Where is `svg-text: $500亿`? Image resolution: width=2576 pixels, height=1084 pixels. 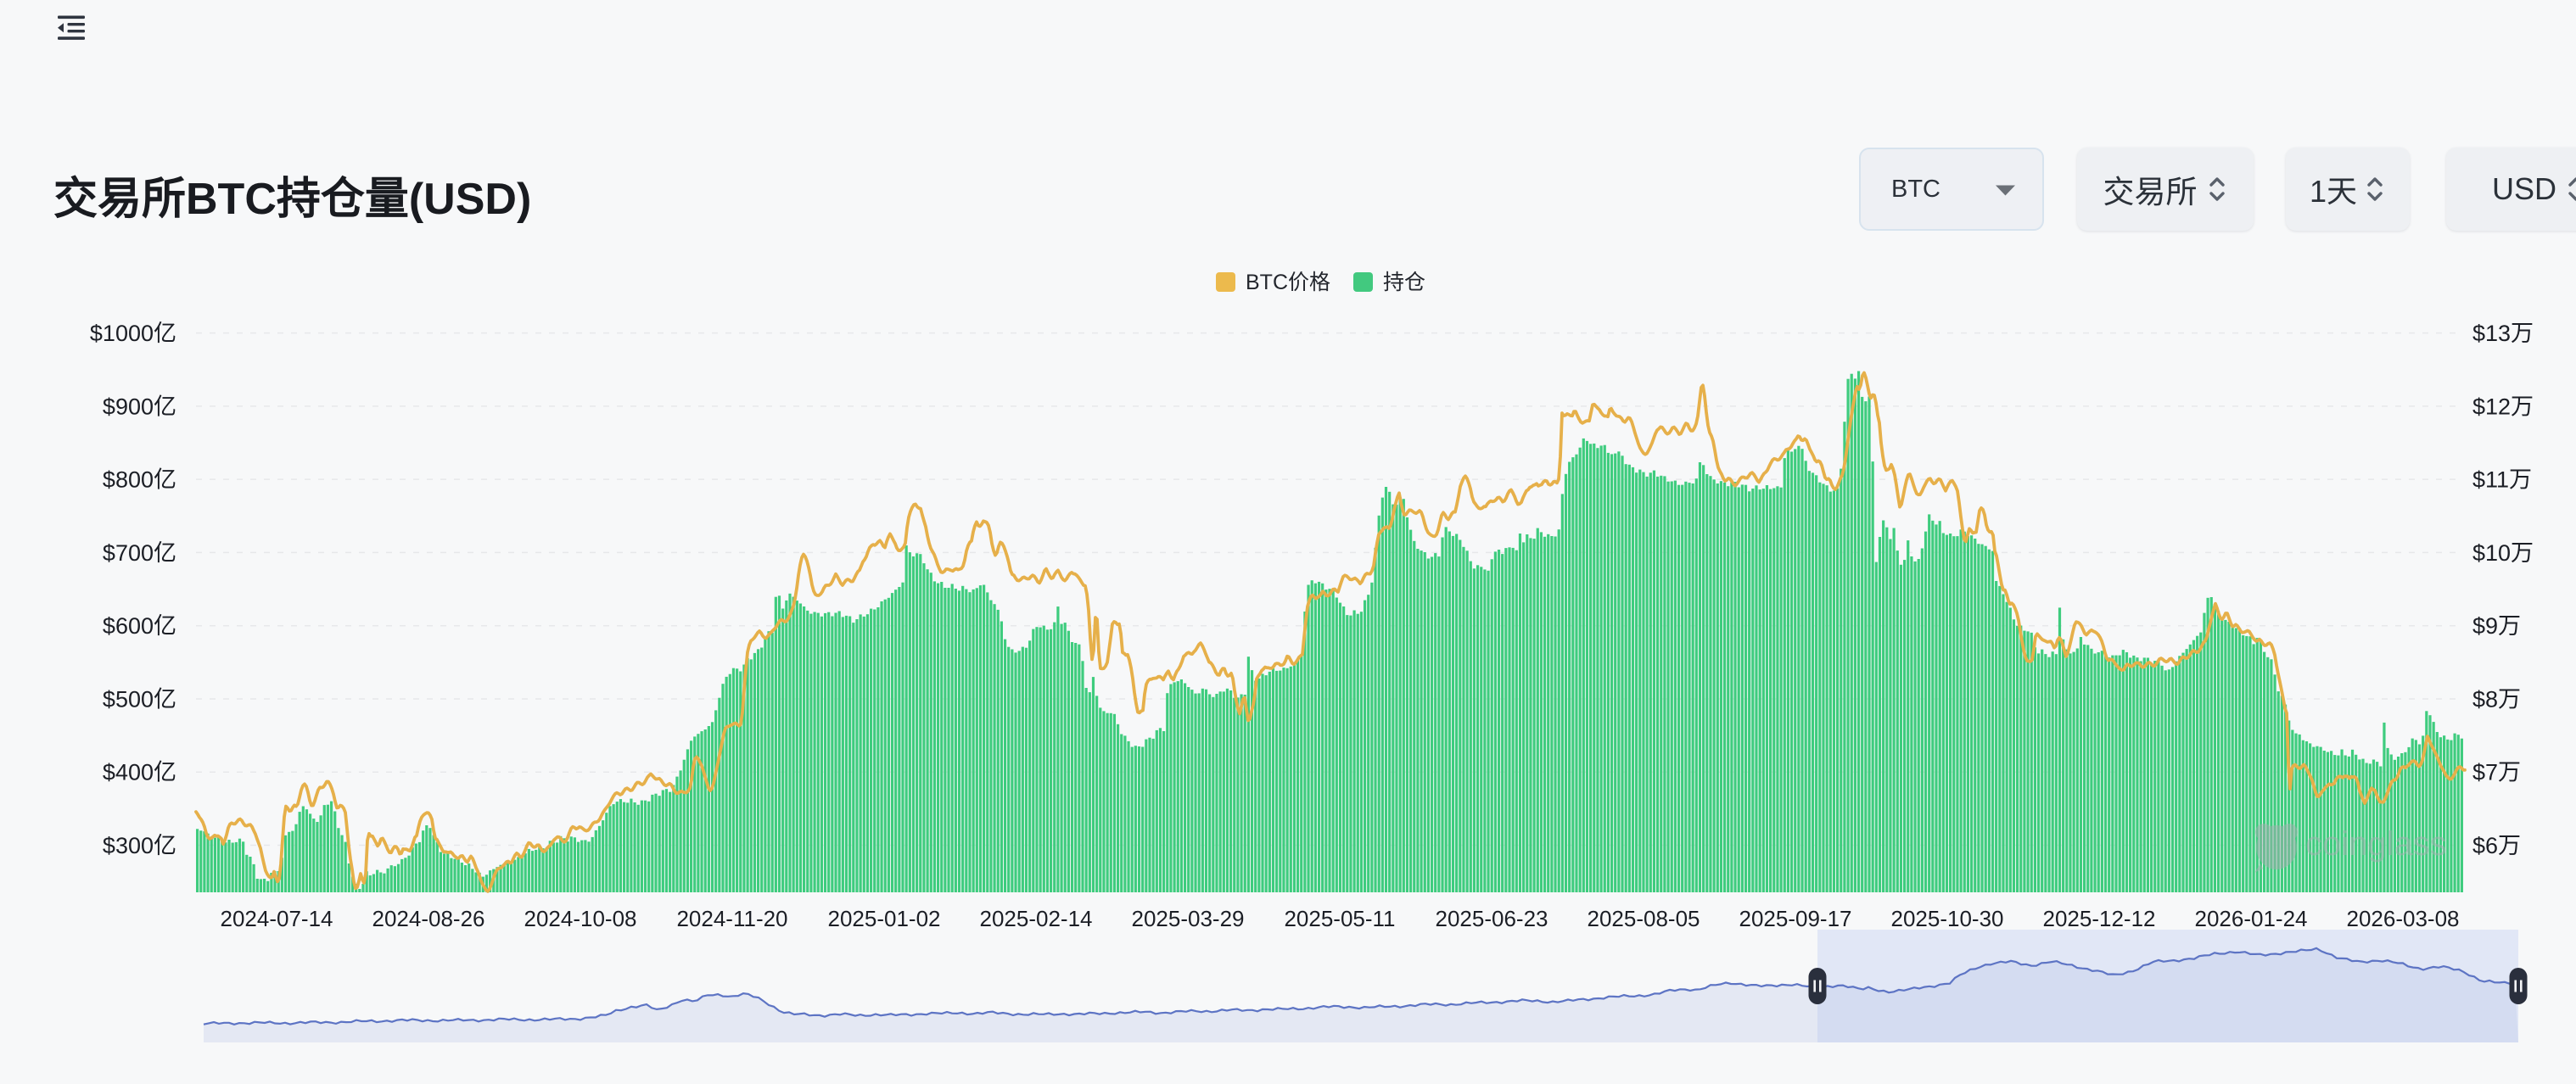 svg-text: $500亿 is located at coordinates (139, 699).